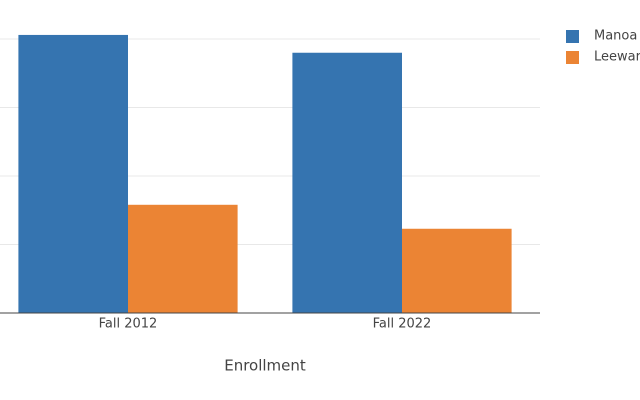  I want to click on legend-label: Leeward, so click(617, 57).